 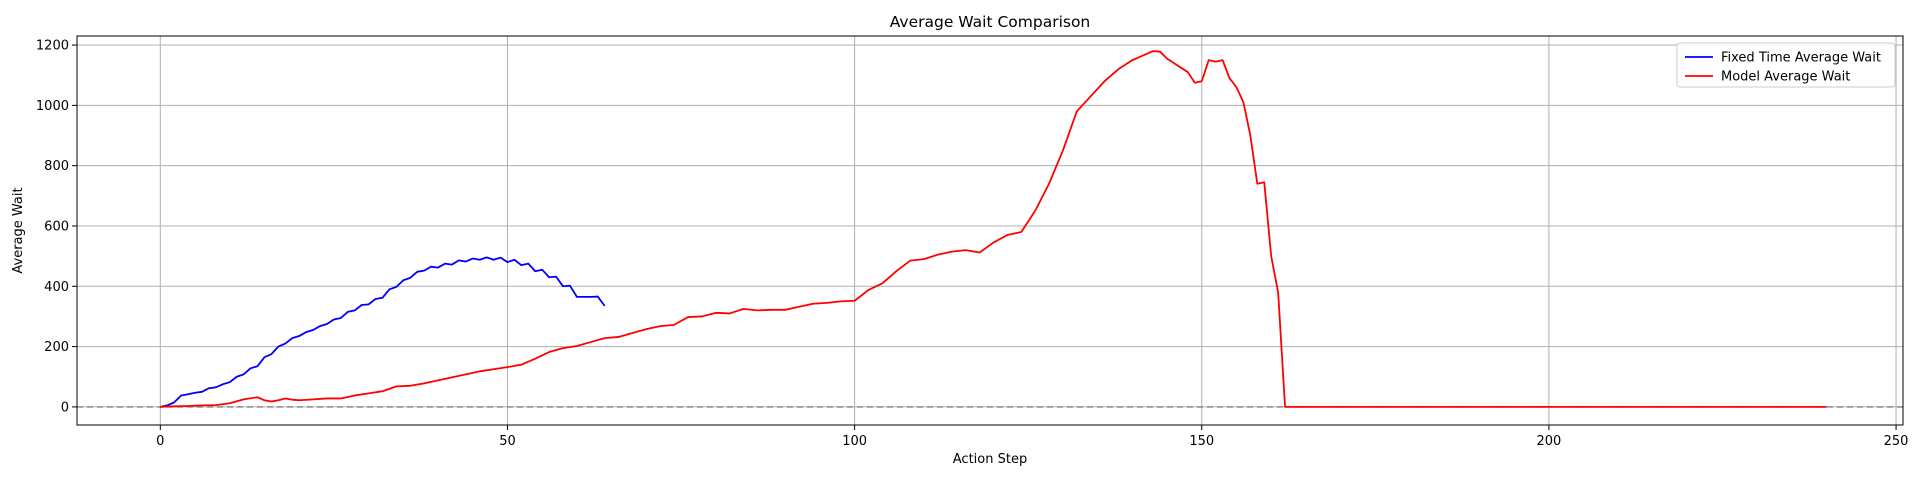 What do you see at coordinates (56, 226) in the screenshot?
I see `y-tick-label: 600` at bounding box center [56, 226].